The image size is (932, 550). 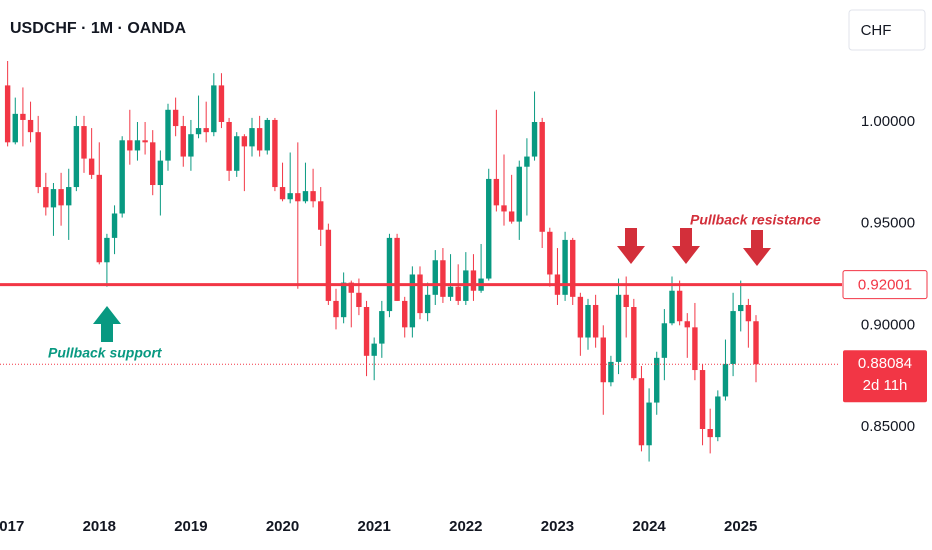 What do you see at coordinates (557, 526) in the screenshot?
I see `x-tick-label: 2023` at bounding box center [557, 526].